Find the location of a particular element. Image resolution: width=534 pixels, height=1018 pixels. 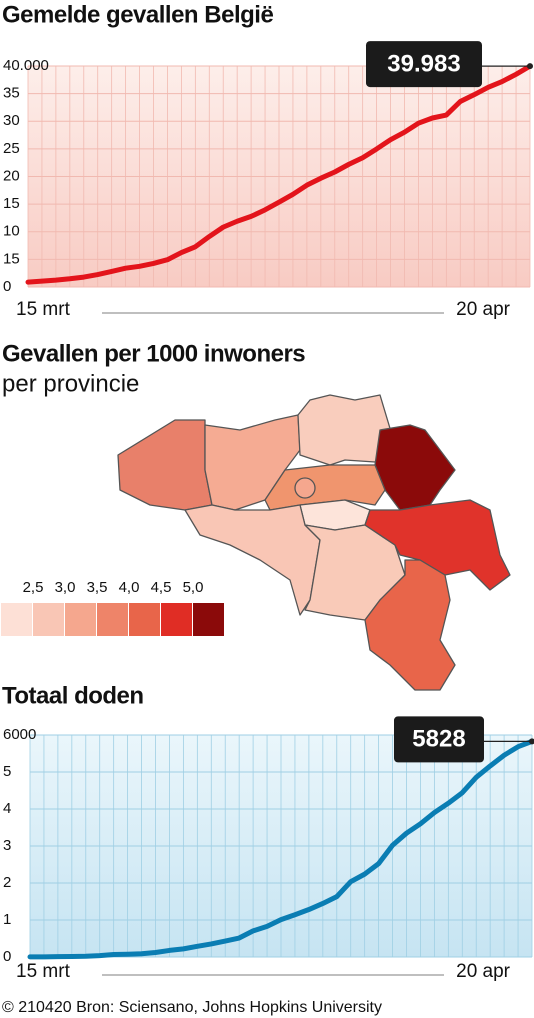

legend-label: 4,5 is located at coordinates (161, 587).